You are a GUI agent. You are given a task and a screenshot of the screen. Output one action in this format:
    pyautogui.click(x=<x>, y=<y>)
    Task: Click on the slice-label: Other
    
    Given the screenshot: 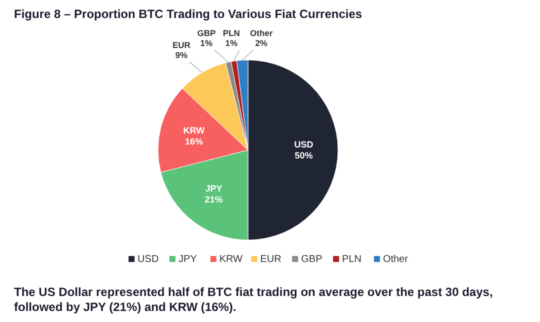 What is the action you would take?
    pyautogui.click(x=262, y=33)
    